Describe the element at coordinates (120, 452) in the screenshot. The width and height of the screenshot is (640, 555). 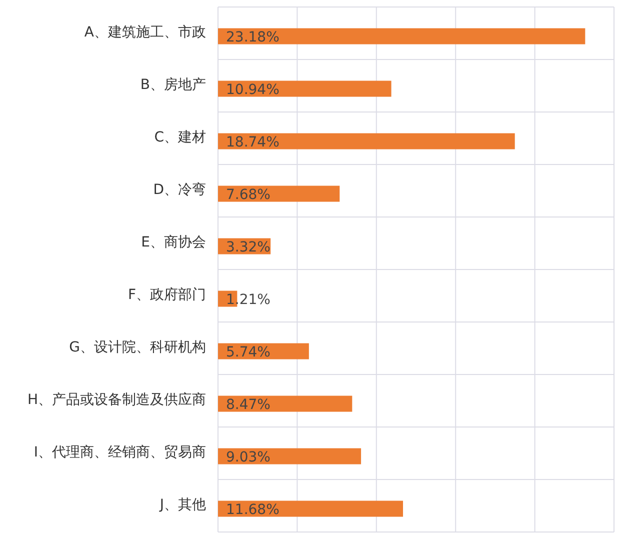
I see `y-tick-label: I、代理商、经销商、贸易商` at that location.